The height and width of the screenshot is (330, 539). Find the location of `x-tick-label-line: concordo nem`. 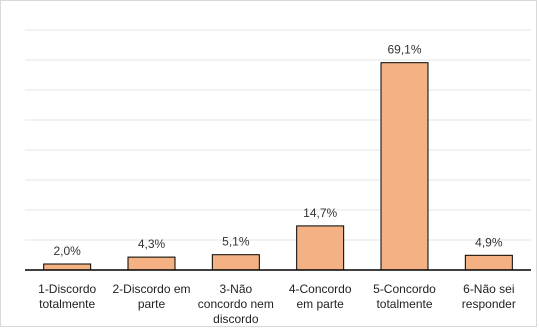

x-tick-label-line: concordo nem is located at coordinates (236, 304).